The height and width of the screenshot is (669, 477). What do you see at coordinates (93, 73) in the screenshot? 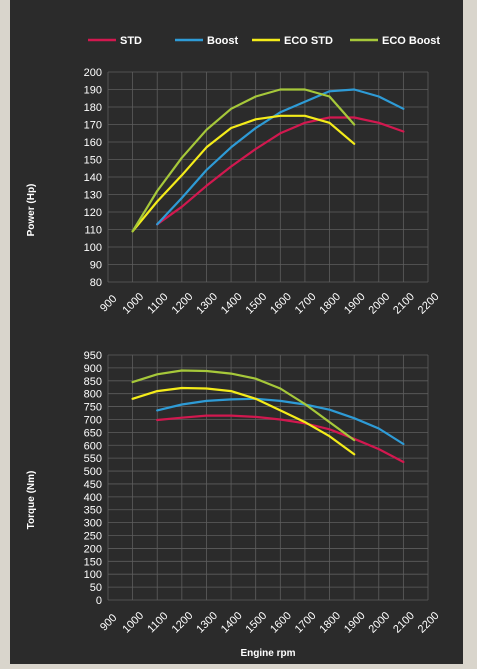
I see `power-y-tick-label-200: 200` at bounding box center [93, 73].